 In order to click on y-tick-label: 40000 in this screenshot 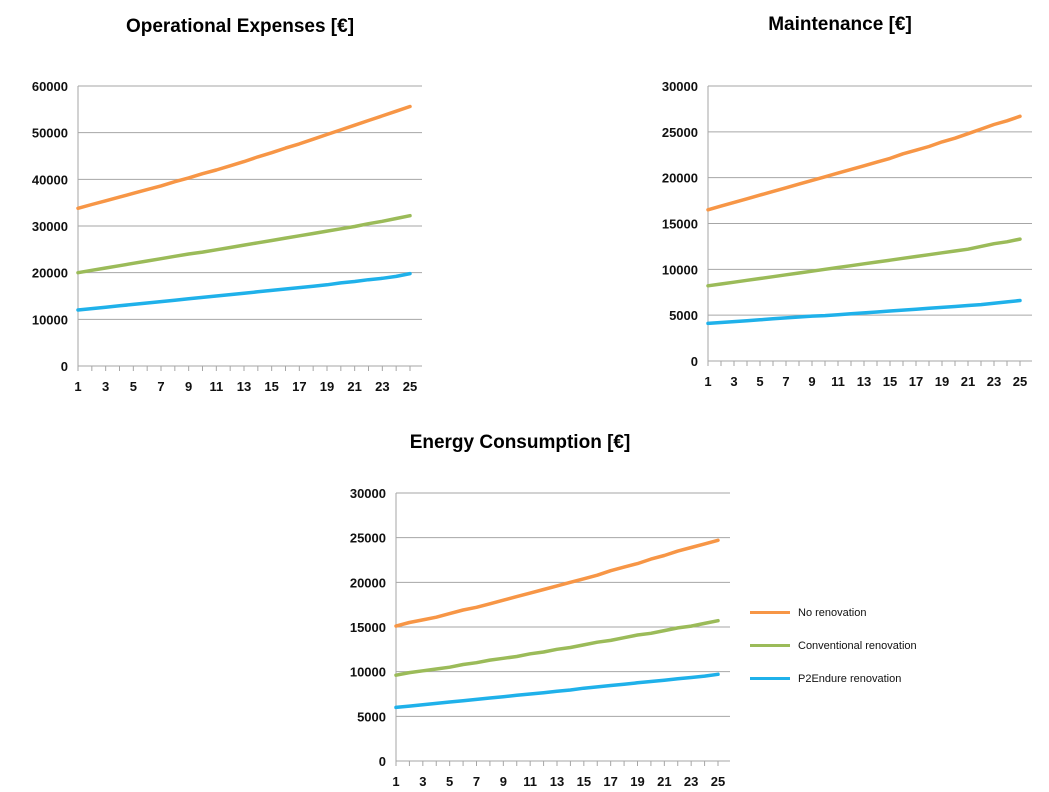, I will do `click(50, 179)`.